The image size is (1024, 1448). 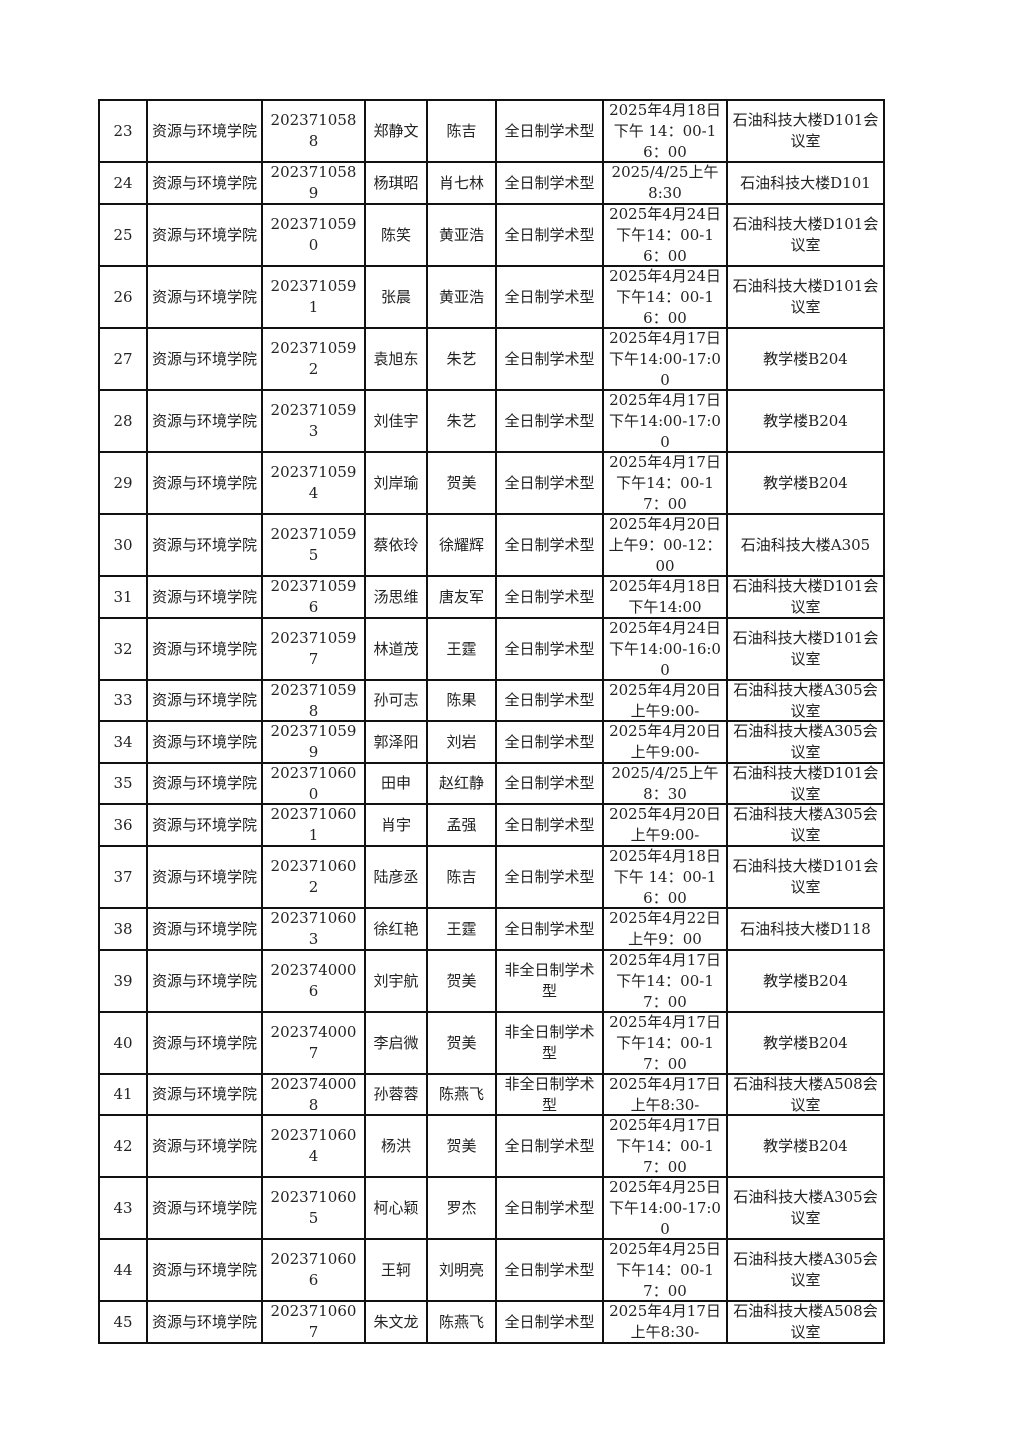 I want to click on advisor-cell: 刘明亮, so click(x=461, y=1270).